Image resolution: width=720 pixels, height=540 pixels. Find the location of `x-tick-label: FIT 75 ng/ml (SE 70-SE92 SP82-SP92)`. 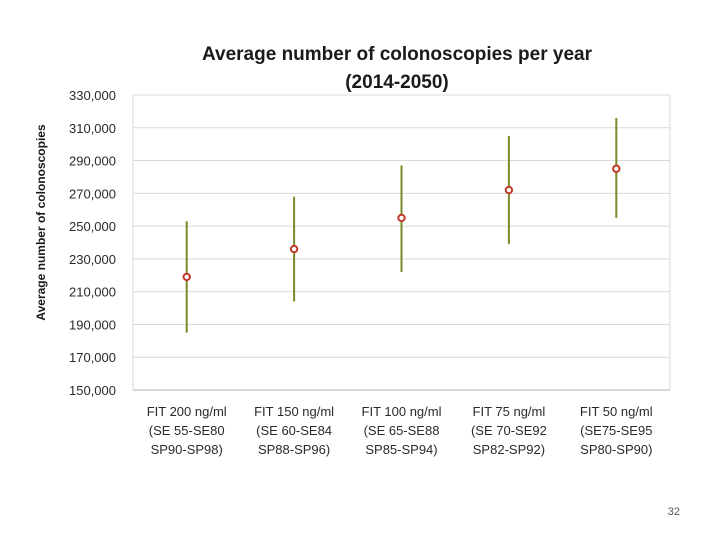

x-tick-label: FIT 75 ng/ml (SE 70-SE92 SP82-SP92) is located at coordinates (509, 430).